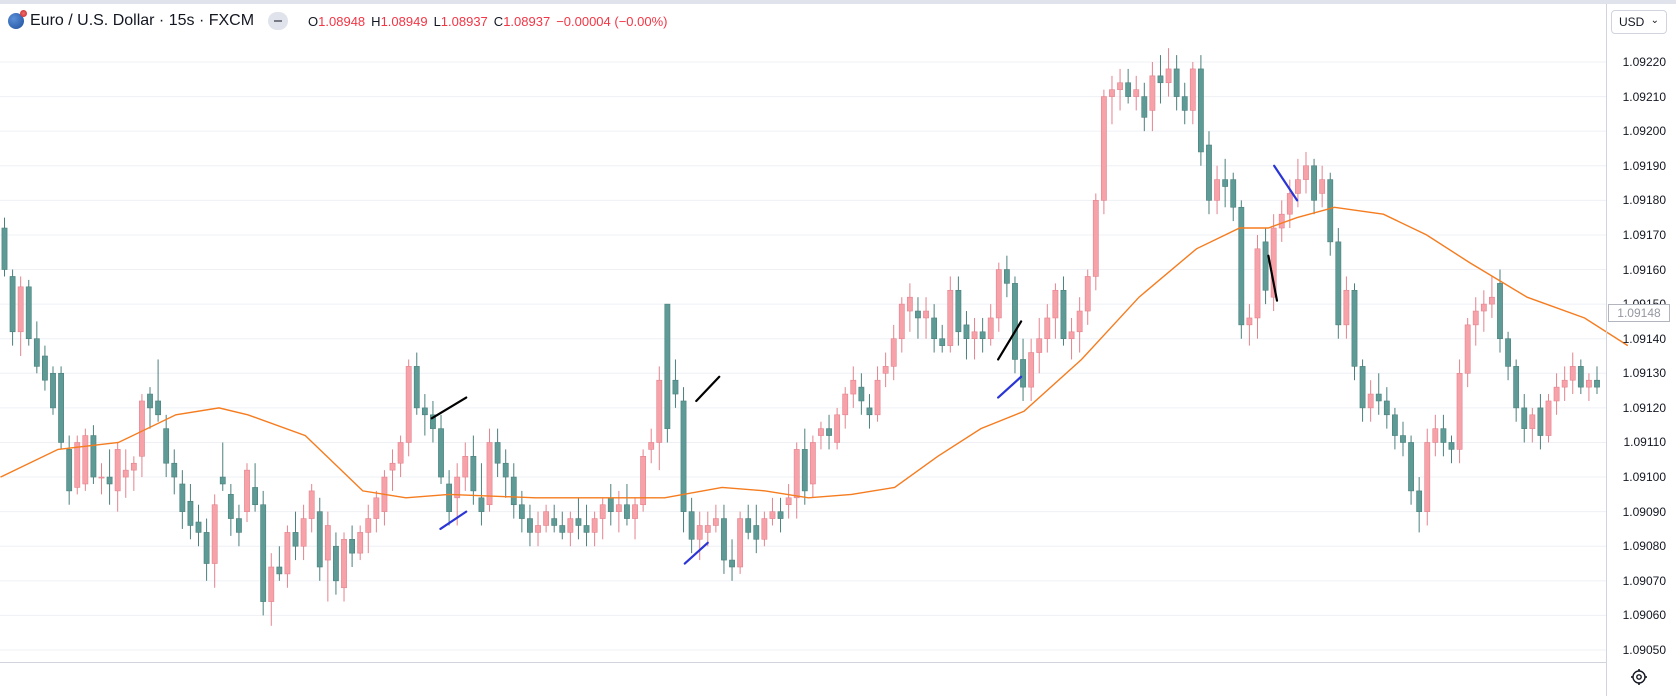  I want to click on price-tick-label: 1.09060, so click(1644, 615).